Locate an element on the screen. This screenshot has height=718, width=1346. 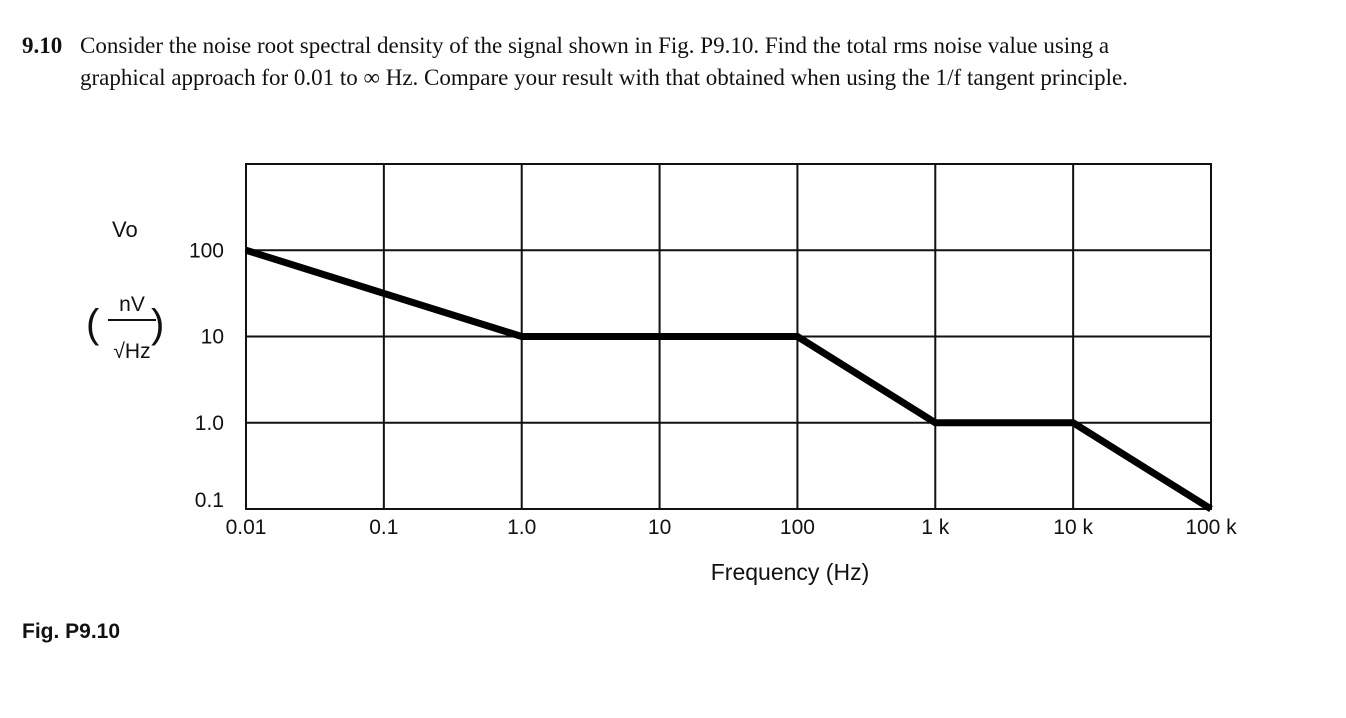
y-tick-label: 100 is located at coordinates (206, 250).